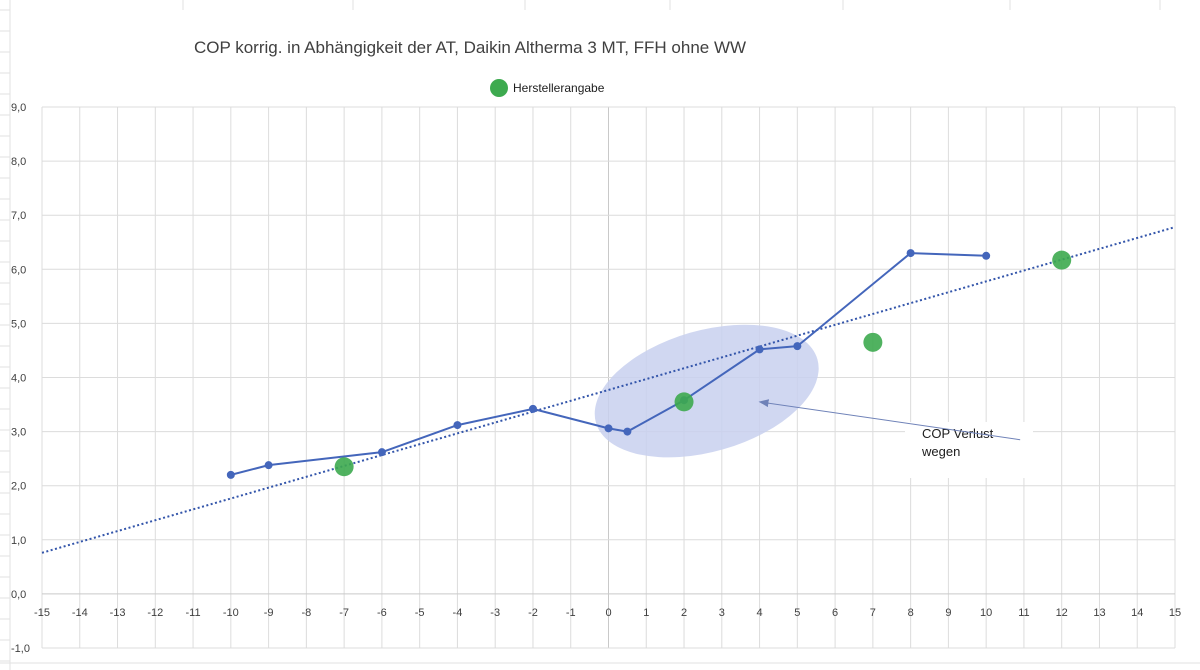 Image resolution: width=1200 pixels, height=670 pixels. What do you see at coordinates (948, 613) in the screenshot?
I see `x-tick-label: 9` at bounding box center [948, 613].